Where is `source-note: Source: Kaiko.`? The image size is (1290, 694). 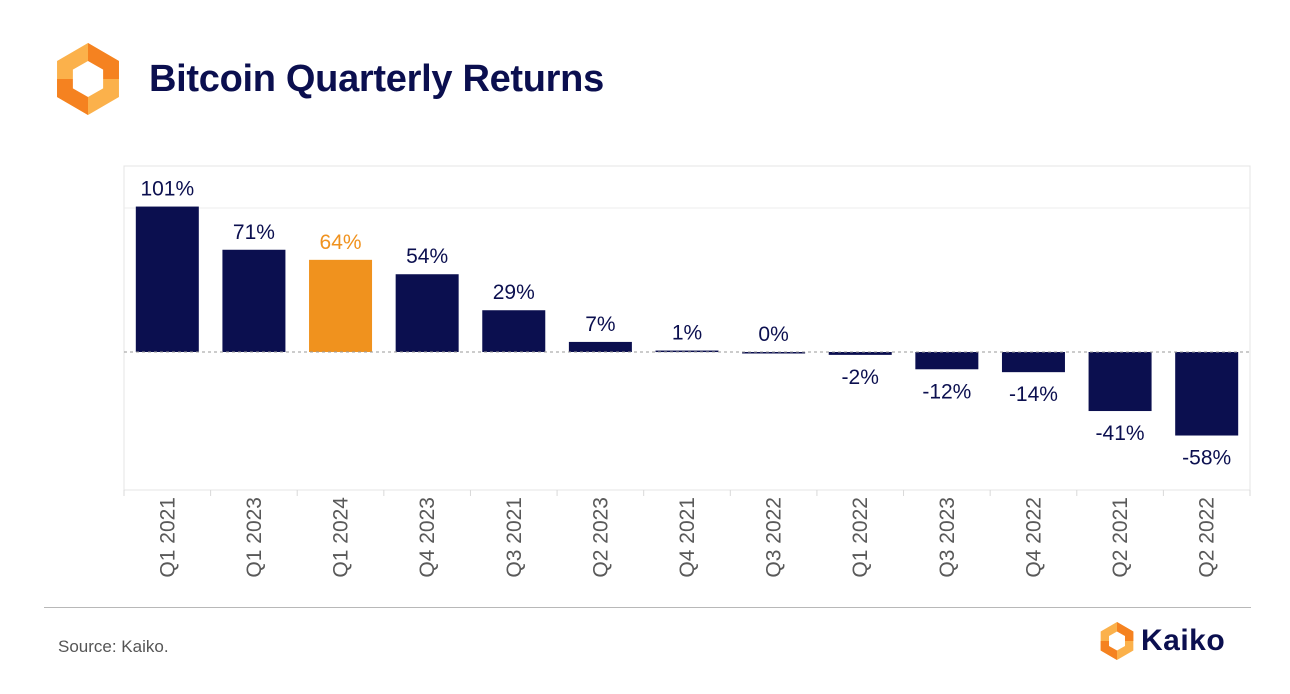 source-note: Source: Kaiko. is located at coordinates (113, 646).